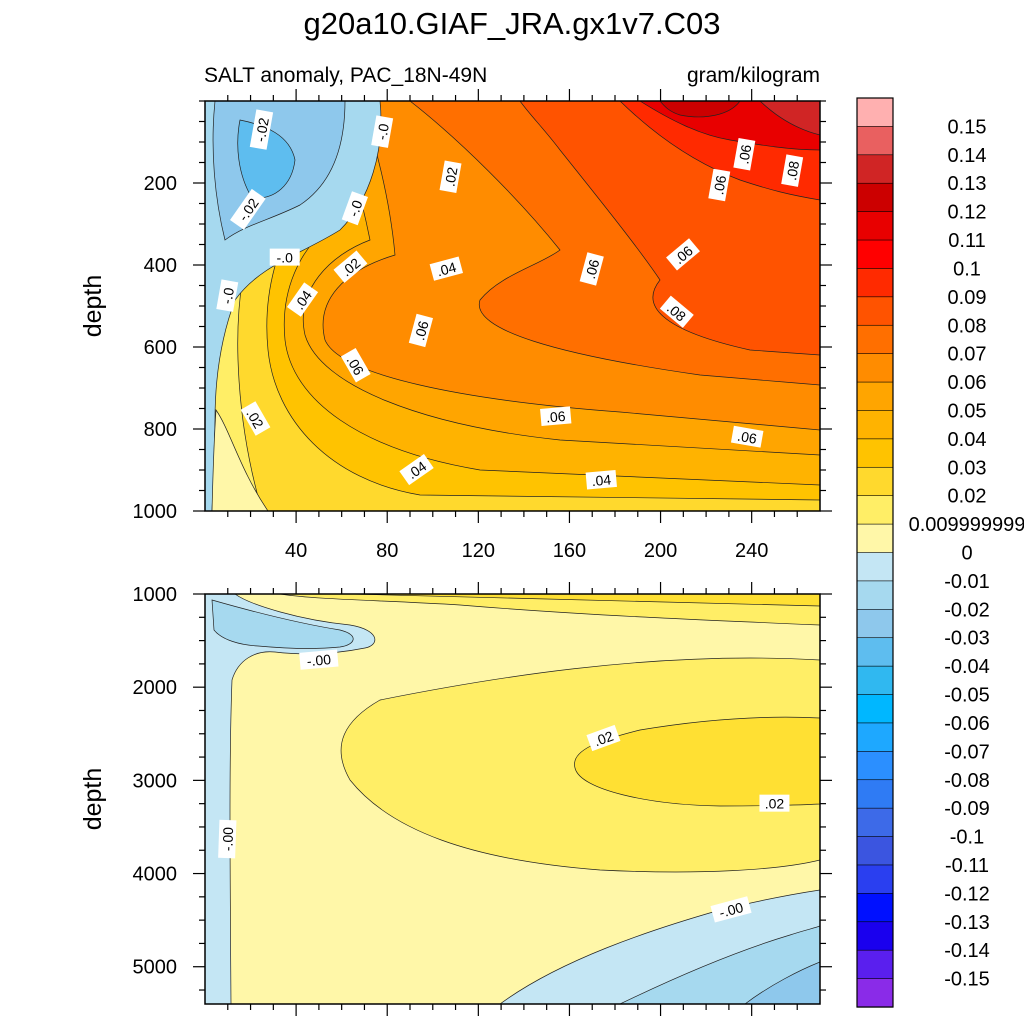 The height and width of the screenshot is (1024, 1024). I want to click on upper-contour-label: .08, so click(792, 170).